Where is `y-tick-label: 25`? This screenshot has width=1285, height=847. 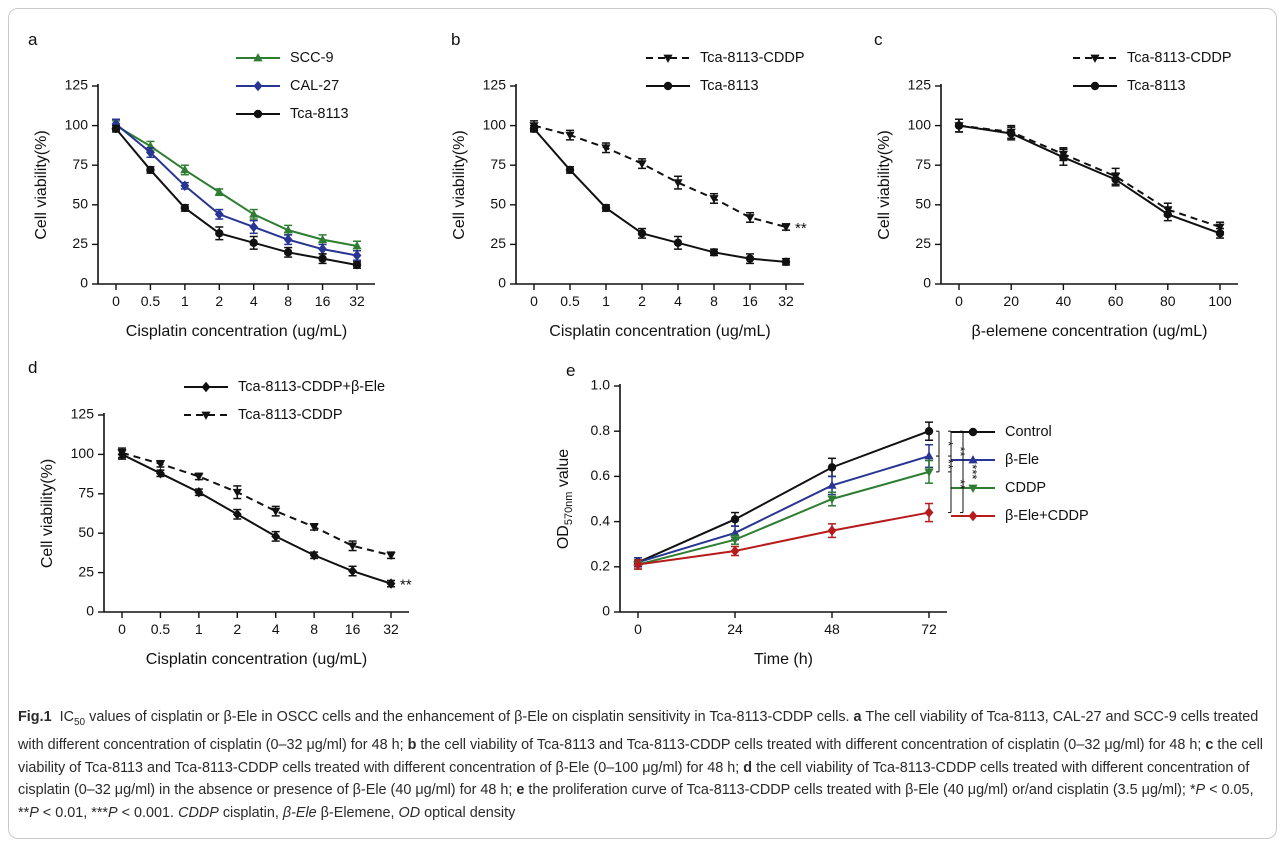 y-tick-label: 25 is located at coordinates (498, 243).